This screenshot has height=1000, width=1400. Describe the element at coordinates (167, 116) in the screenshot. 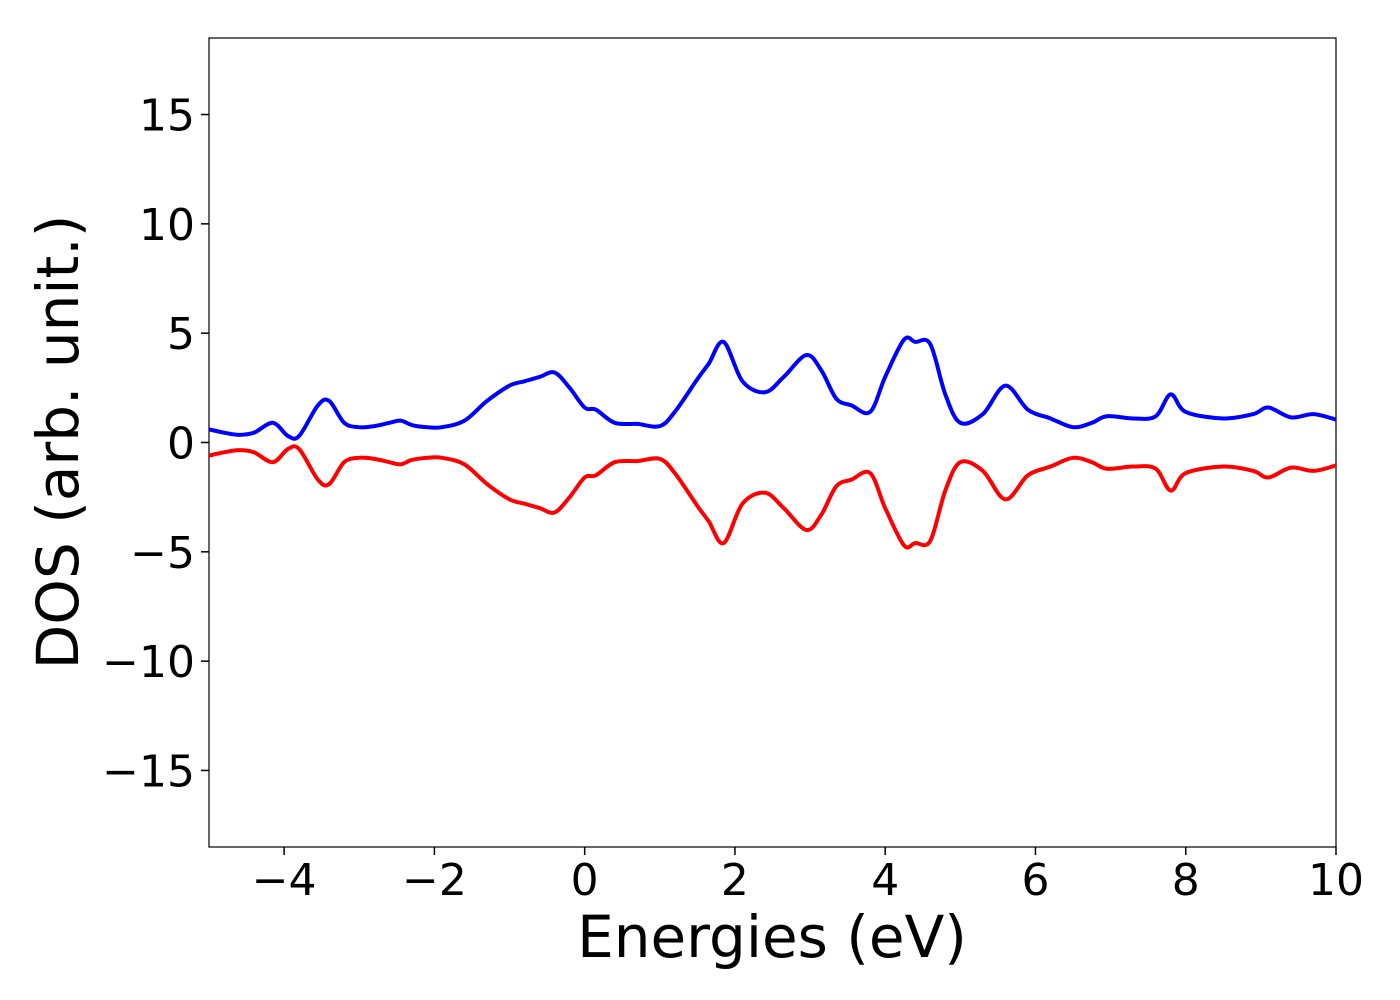

I see `y-tick-label: 15` at that location.